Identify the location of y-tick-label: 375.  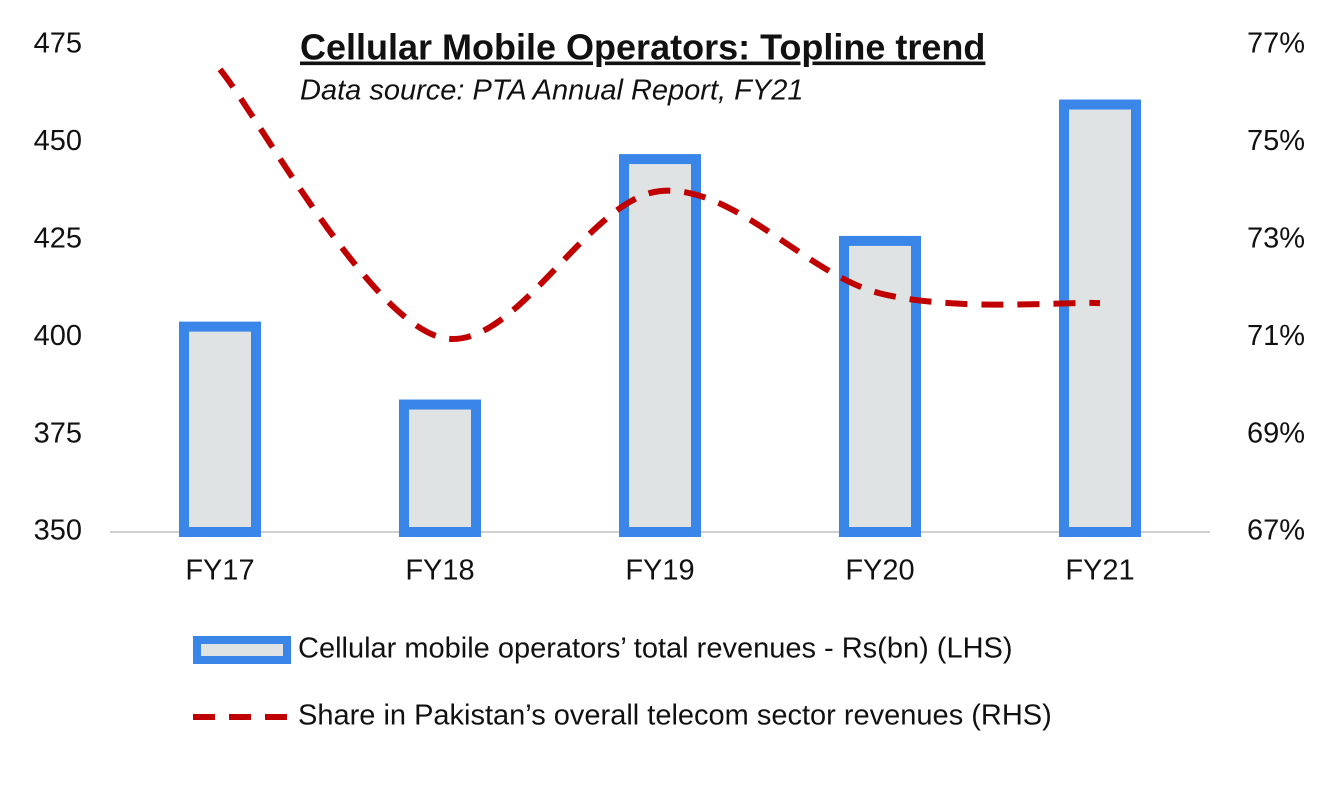
(58, 433).